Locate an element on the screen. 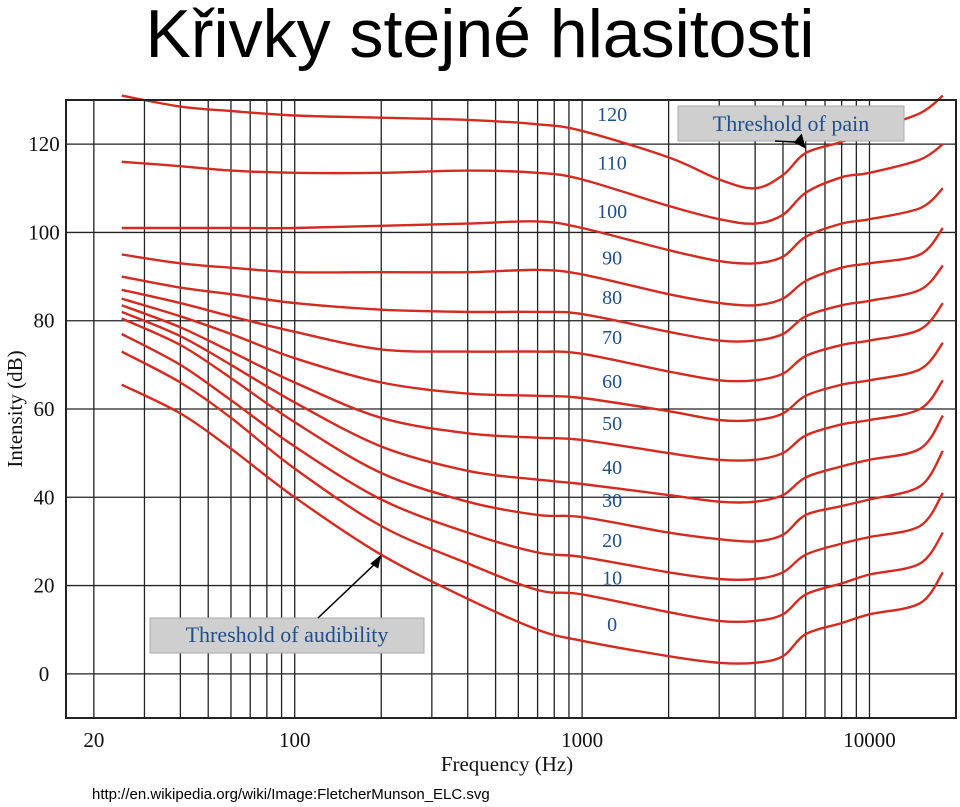  audibility-arrow-head is located at coordinates (376, 561).